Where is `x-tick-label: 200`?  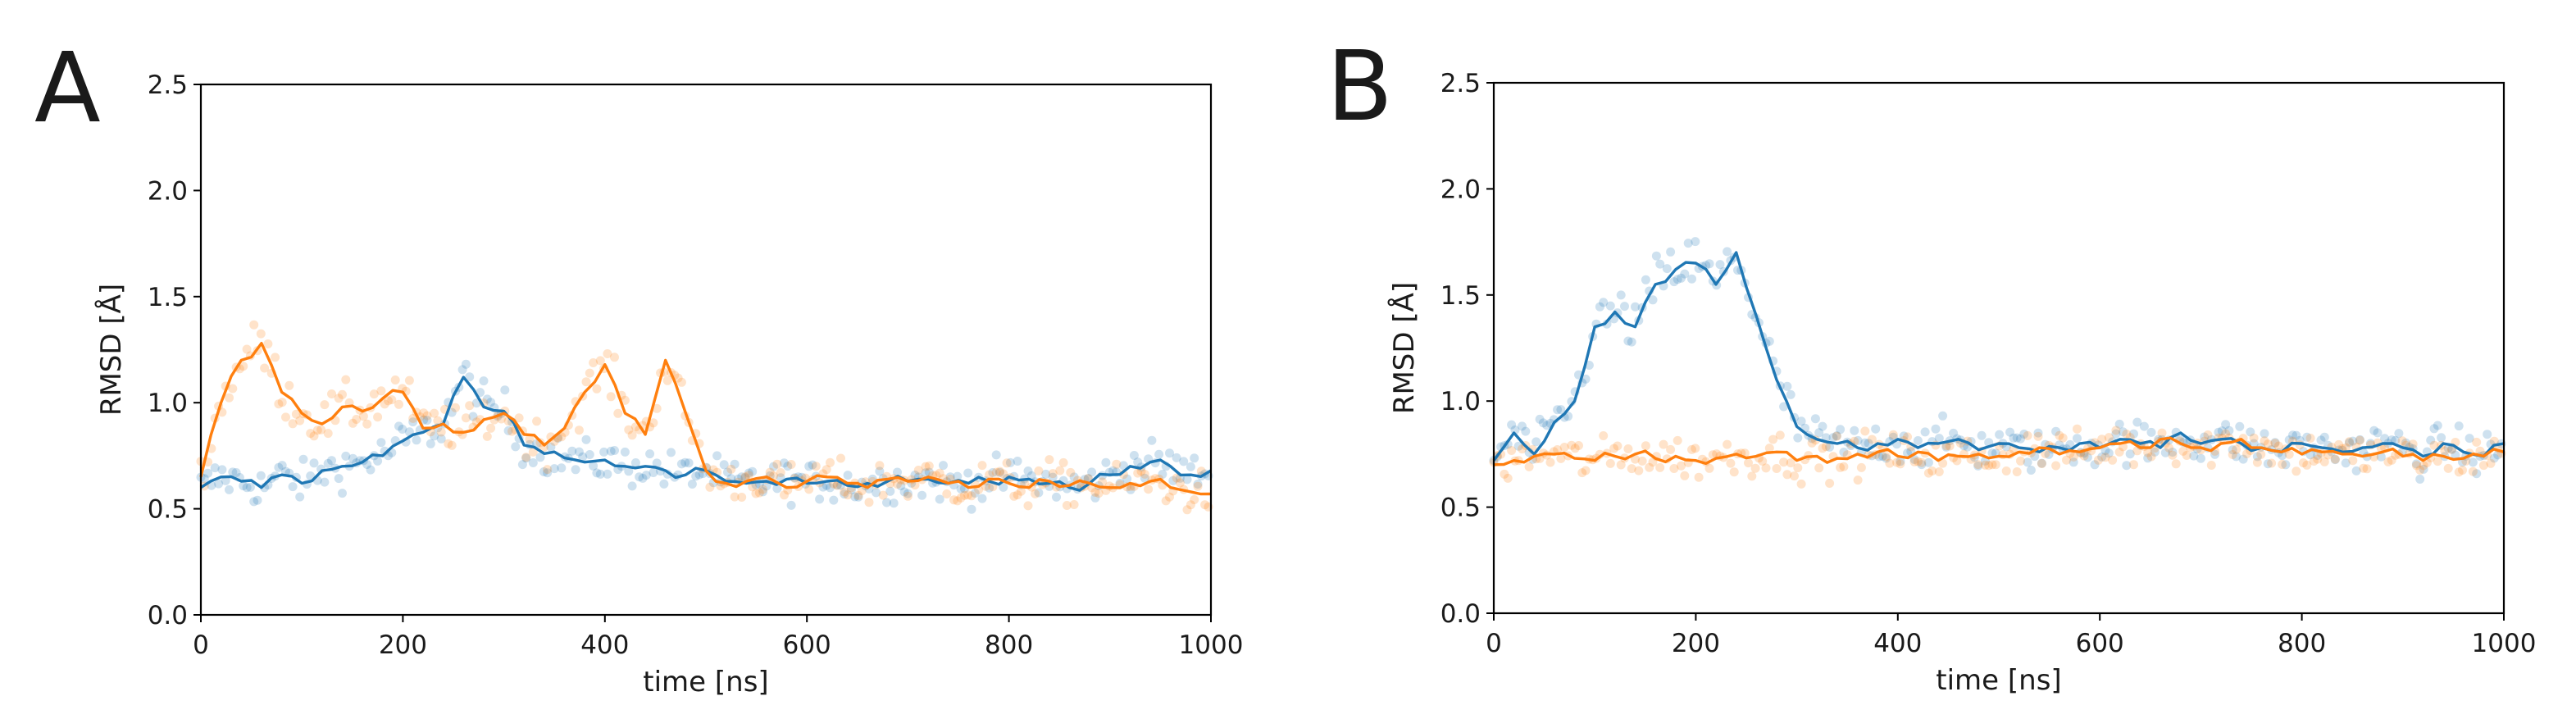
x-tick-label: 200 is located at coordinates (403, 645).